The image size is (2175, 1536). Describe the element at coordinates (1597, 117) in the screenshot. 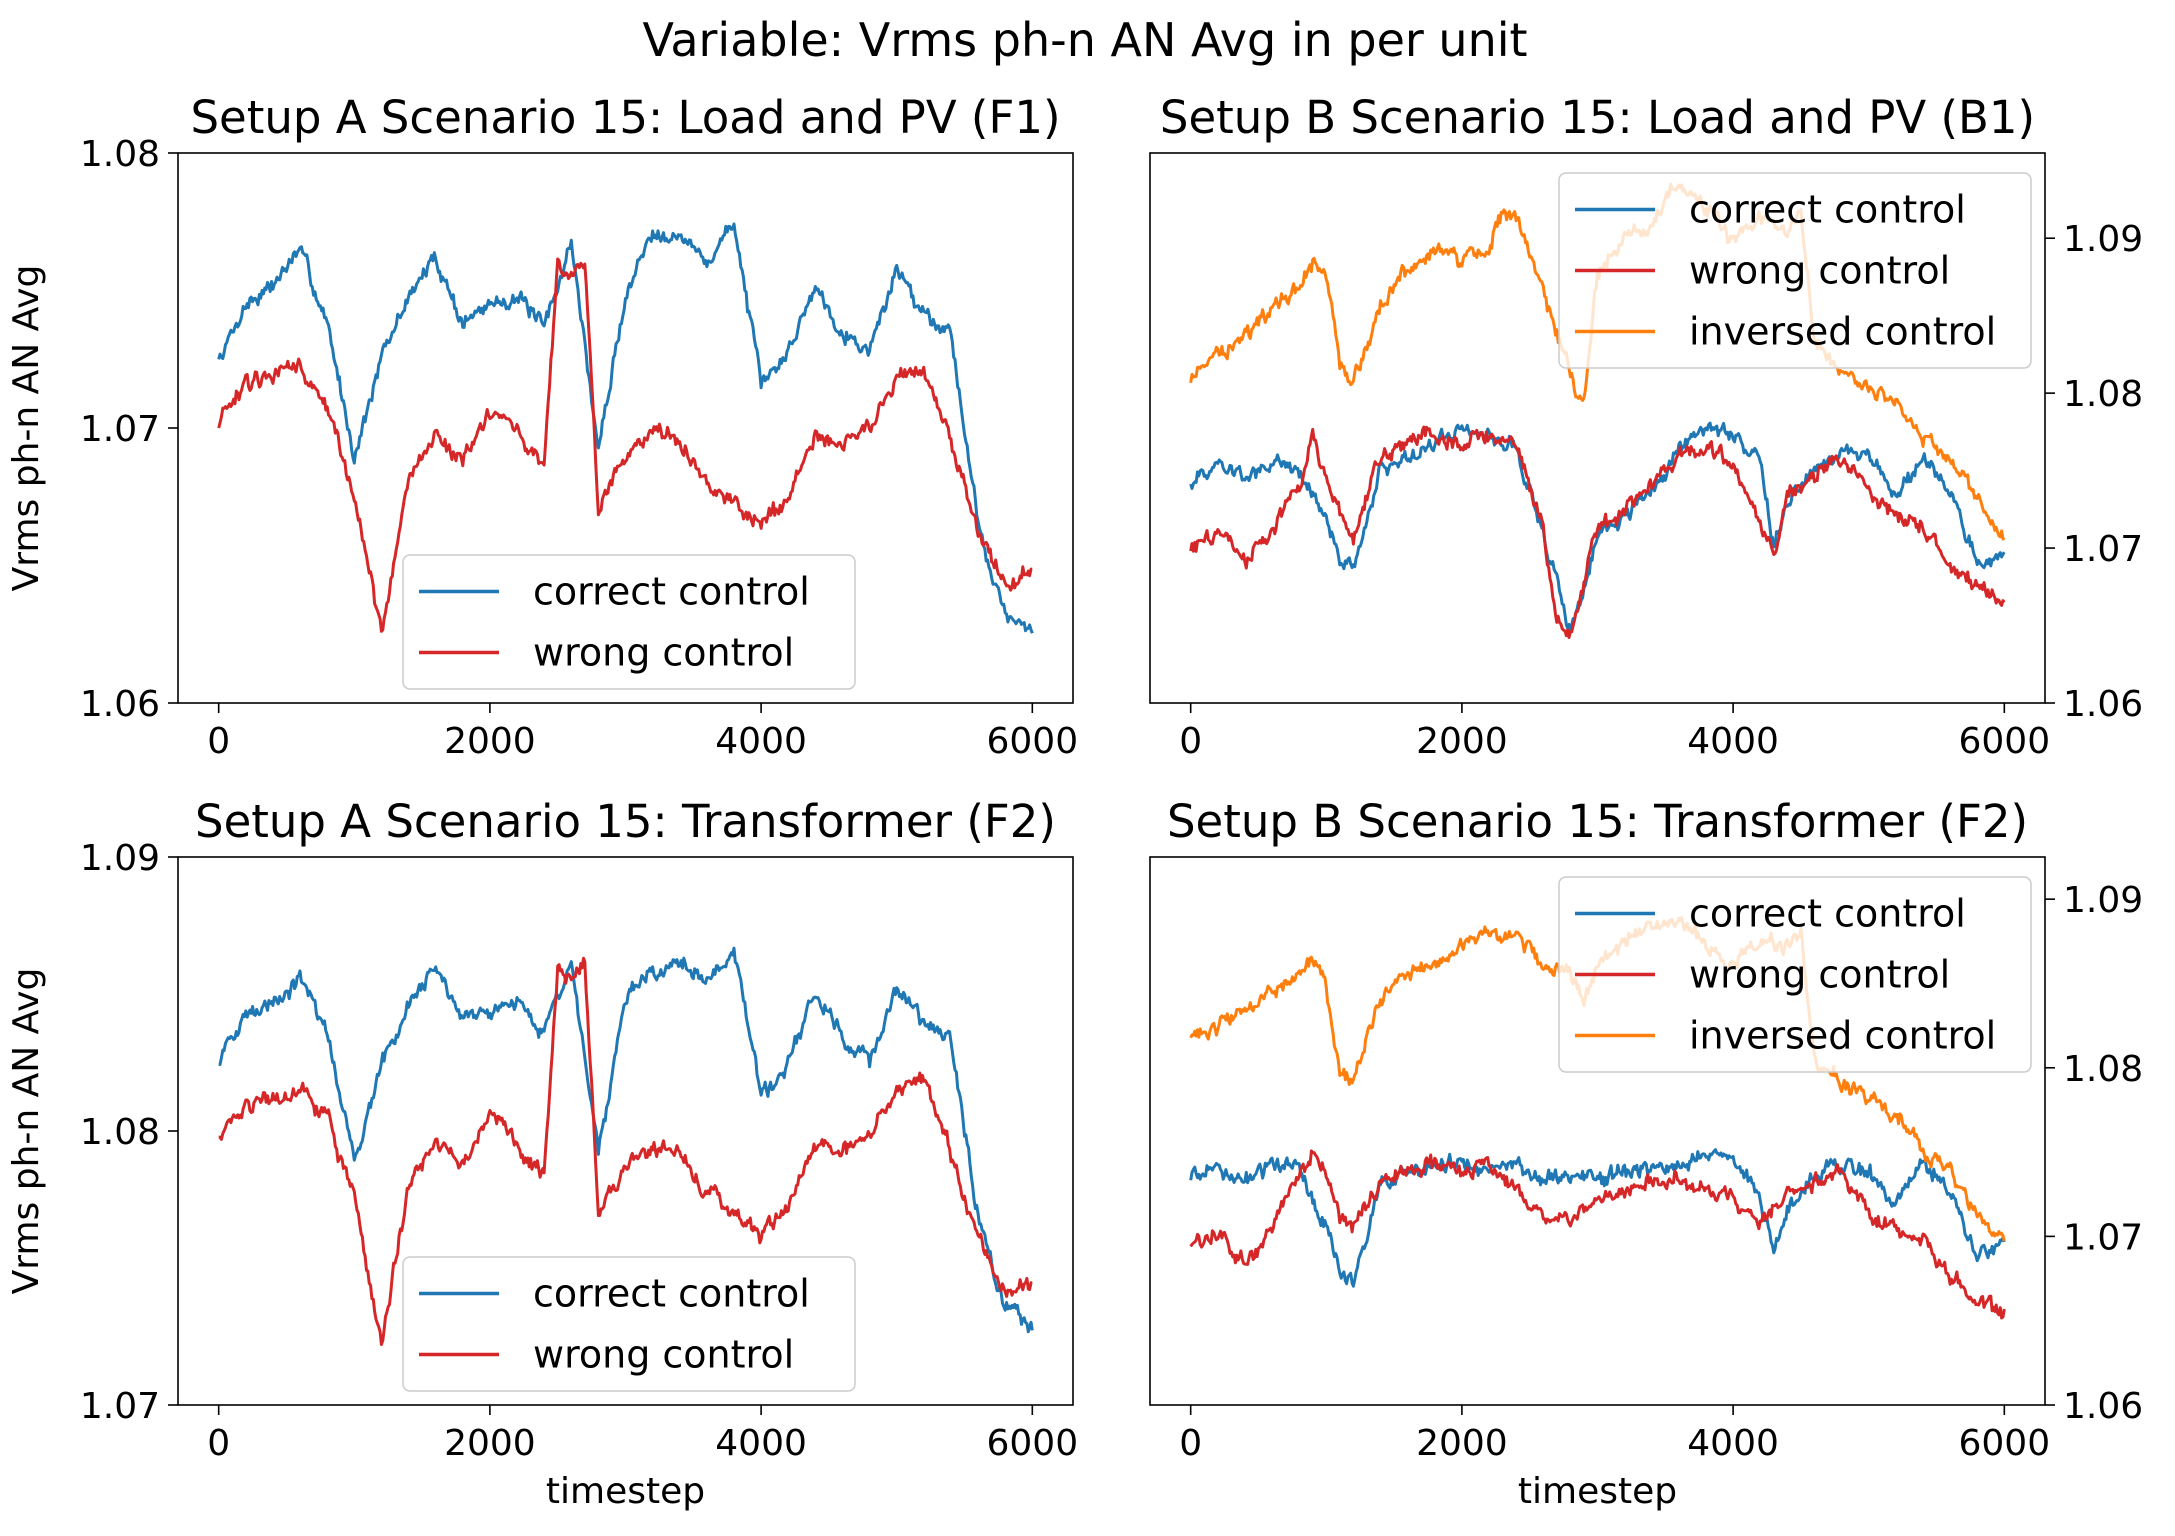

I see `subplot-title: Setup B Scenario 15: Load and PV (B1)` at that location.